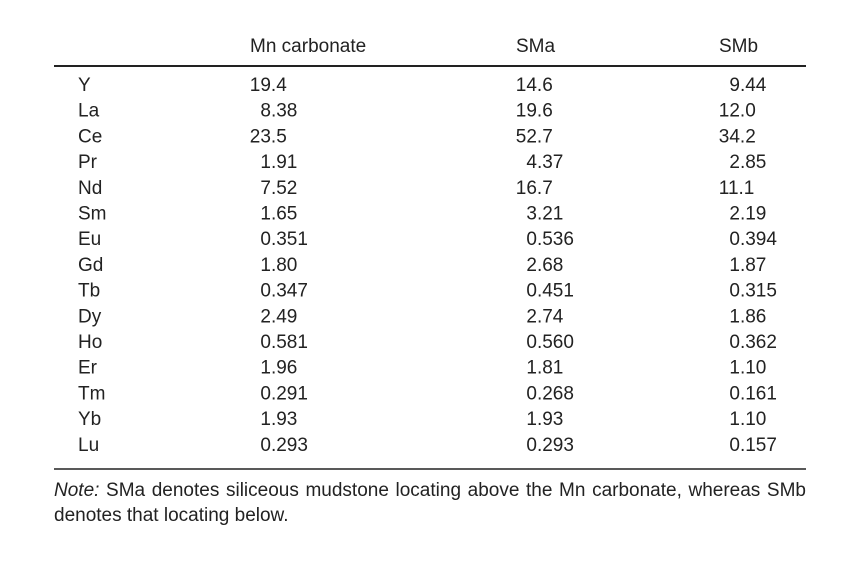 The image size is (860, 566). Describe the element at coordinates (284, 239) in the screenshot. I see `cell: 0.351` at that location.